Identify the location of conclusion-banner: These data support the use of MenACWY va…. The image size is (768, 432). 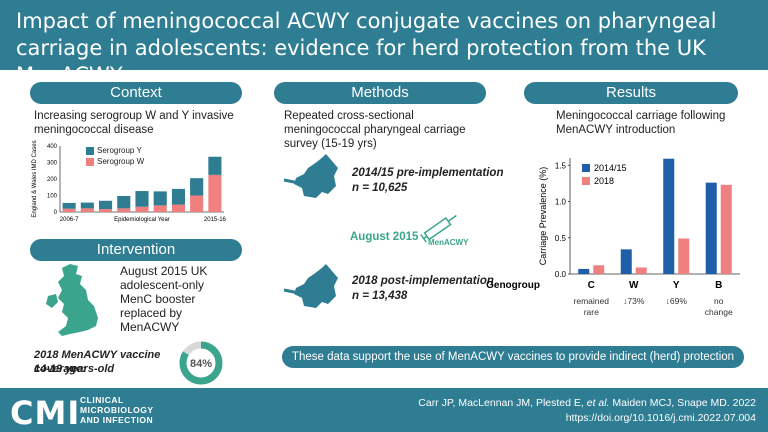
(513, 357).